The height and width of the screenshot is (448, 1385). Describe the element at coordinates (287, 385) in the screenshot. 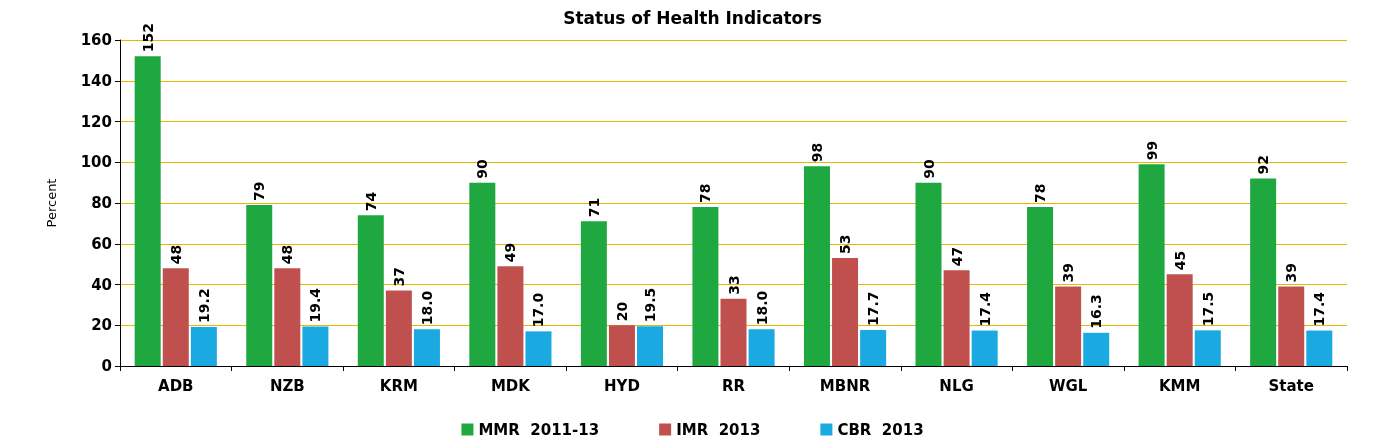

I see `x-tick-label: NZB` at that location.